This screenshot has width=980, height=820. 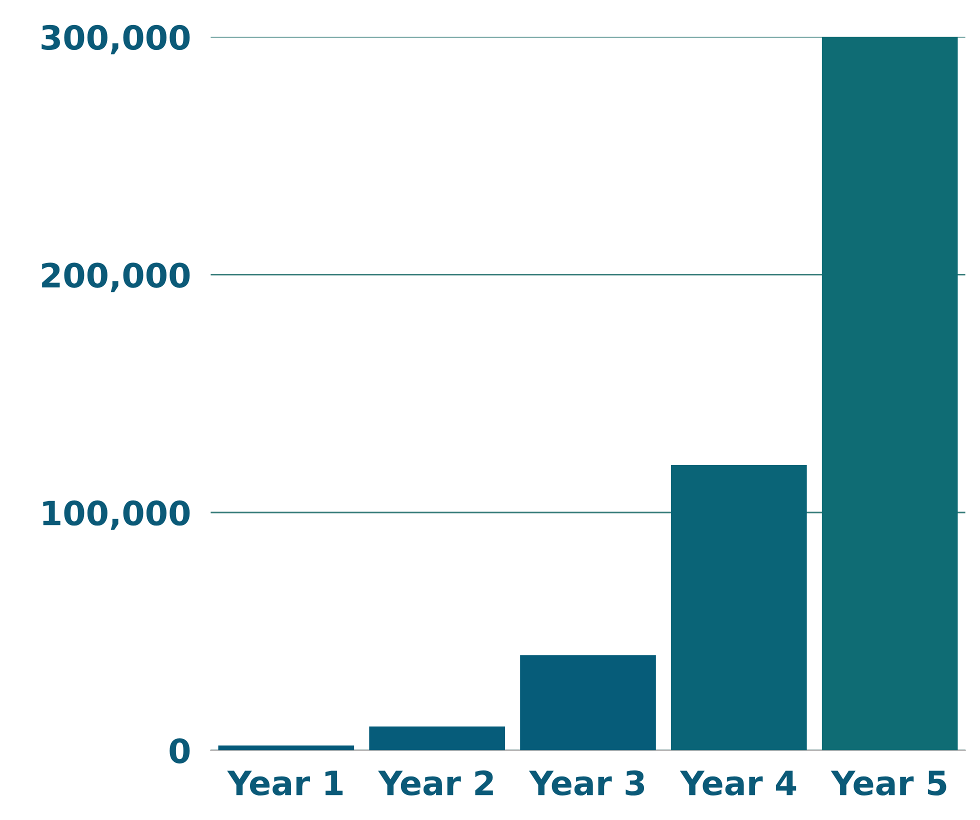 What do you see at coordinates (180, 751) in the screenshot?
I see `y-tick-label: 0` at bounding box center [180, 751].